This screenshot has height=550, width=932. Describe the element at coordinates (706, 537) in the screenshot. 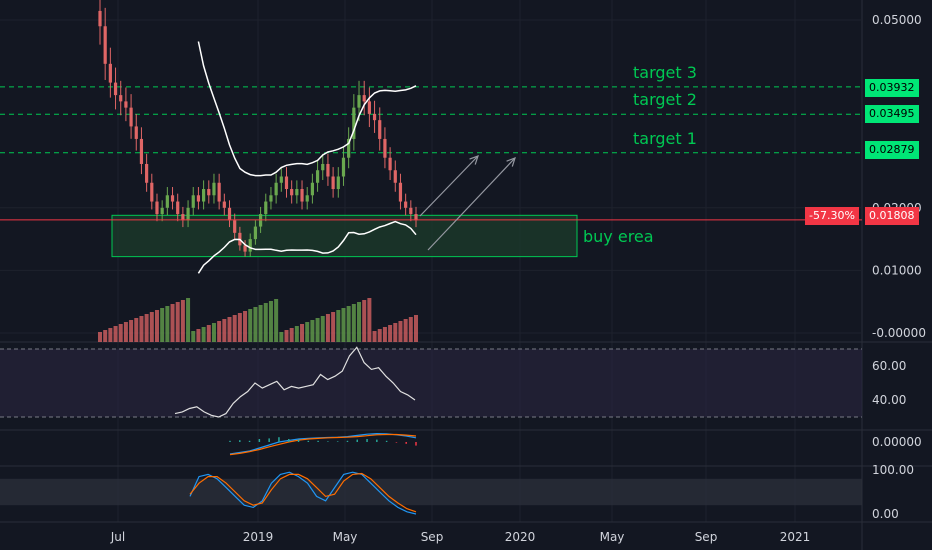

I see `time-tick-label: Sep` at that location.